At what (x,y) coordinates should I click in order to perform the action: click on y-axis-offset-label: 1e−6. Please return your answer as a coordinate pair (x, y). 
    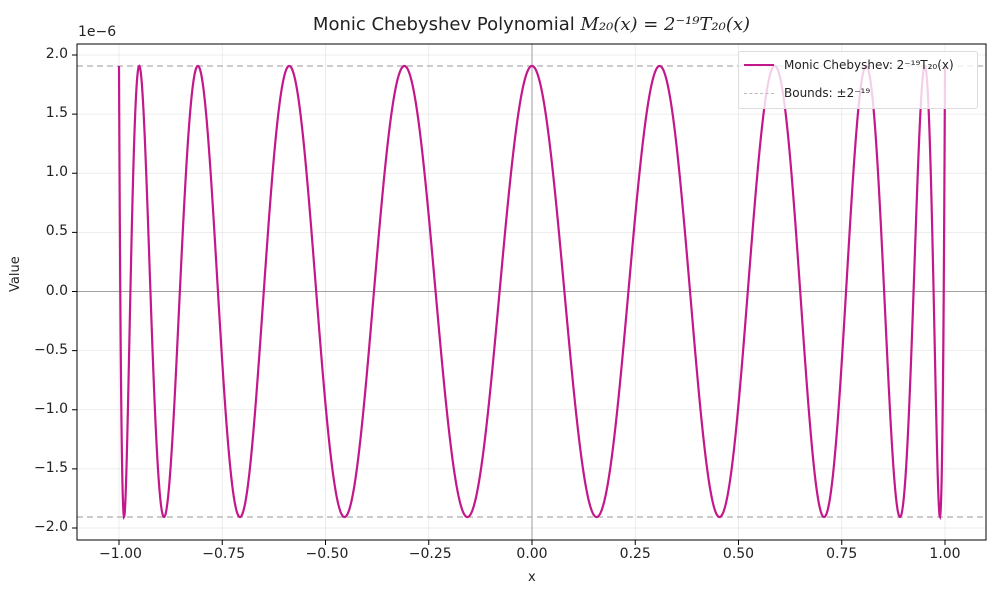
    Looking at the image, I should click on (97, 32).